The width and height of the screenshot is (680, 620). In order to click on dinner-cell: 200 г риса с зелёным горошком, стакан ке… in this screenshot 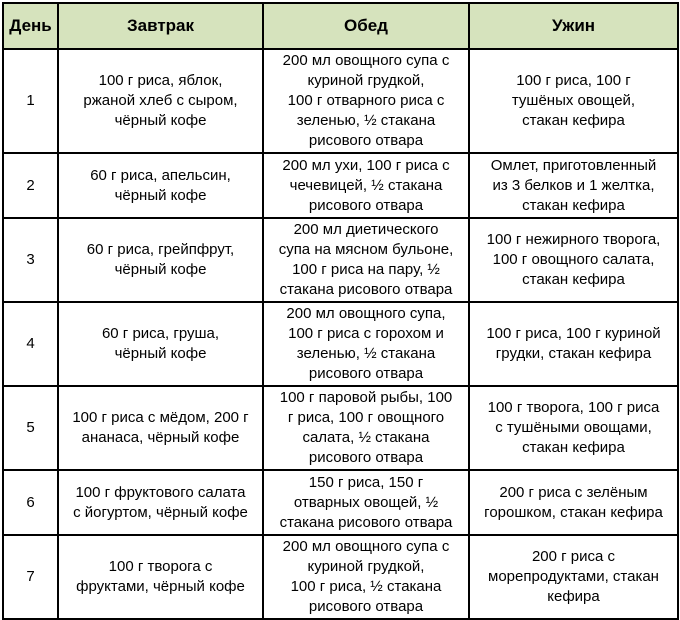, I will do `click(573, 502)`.